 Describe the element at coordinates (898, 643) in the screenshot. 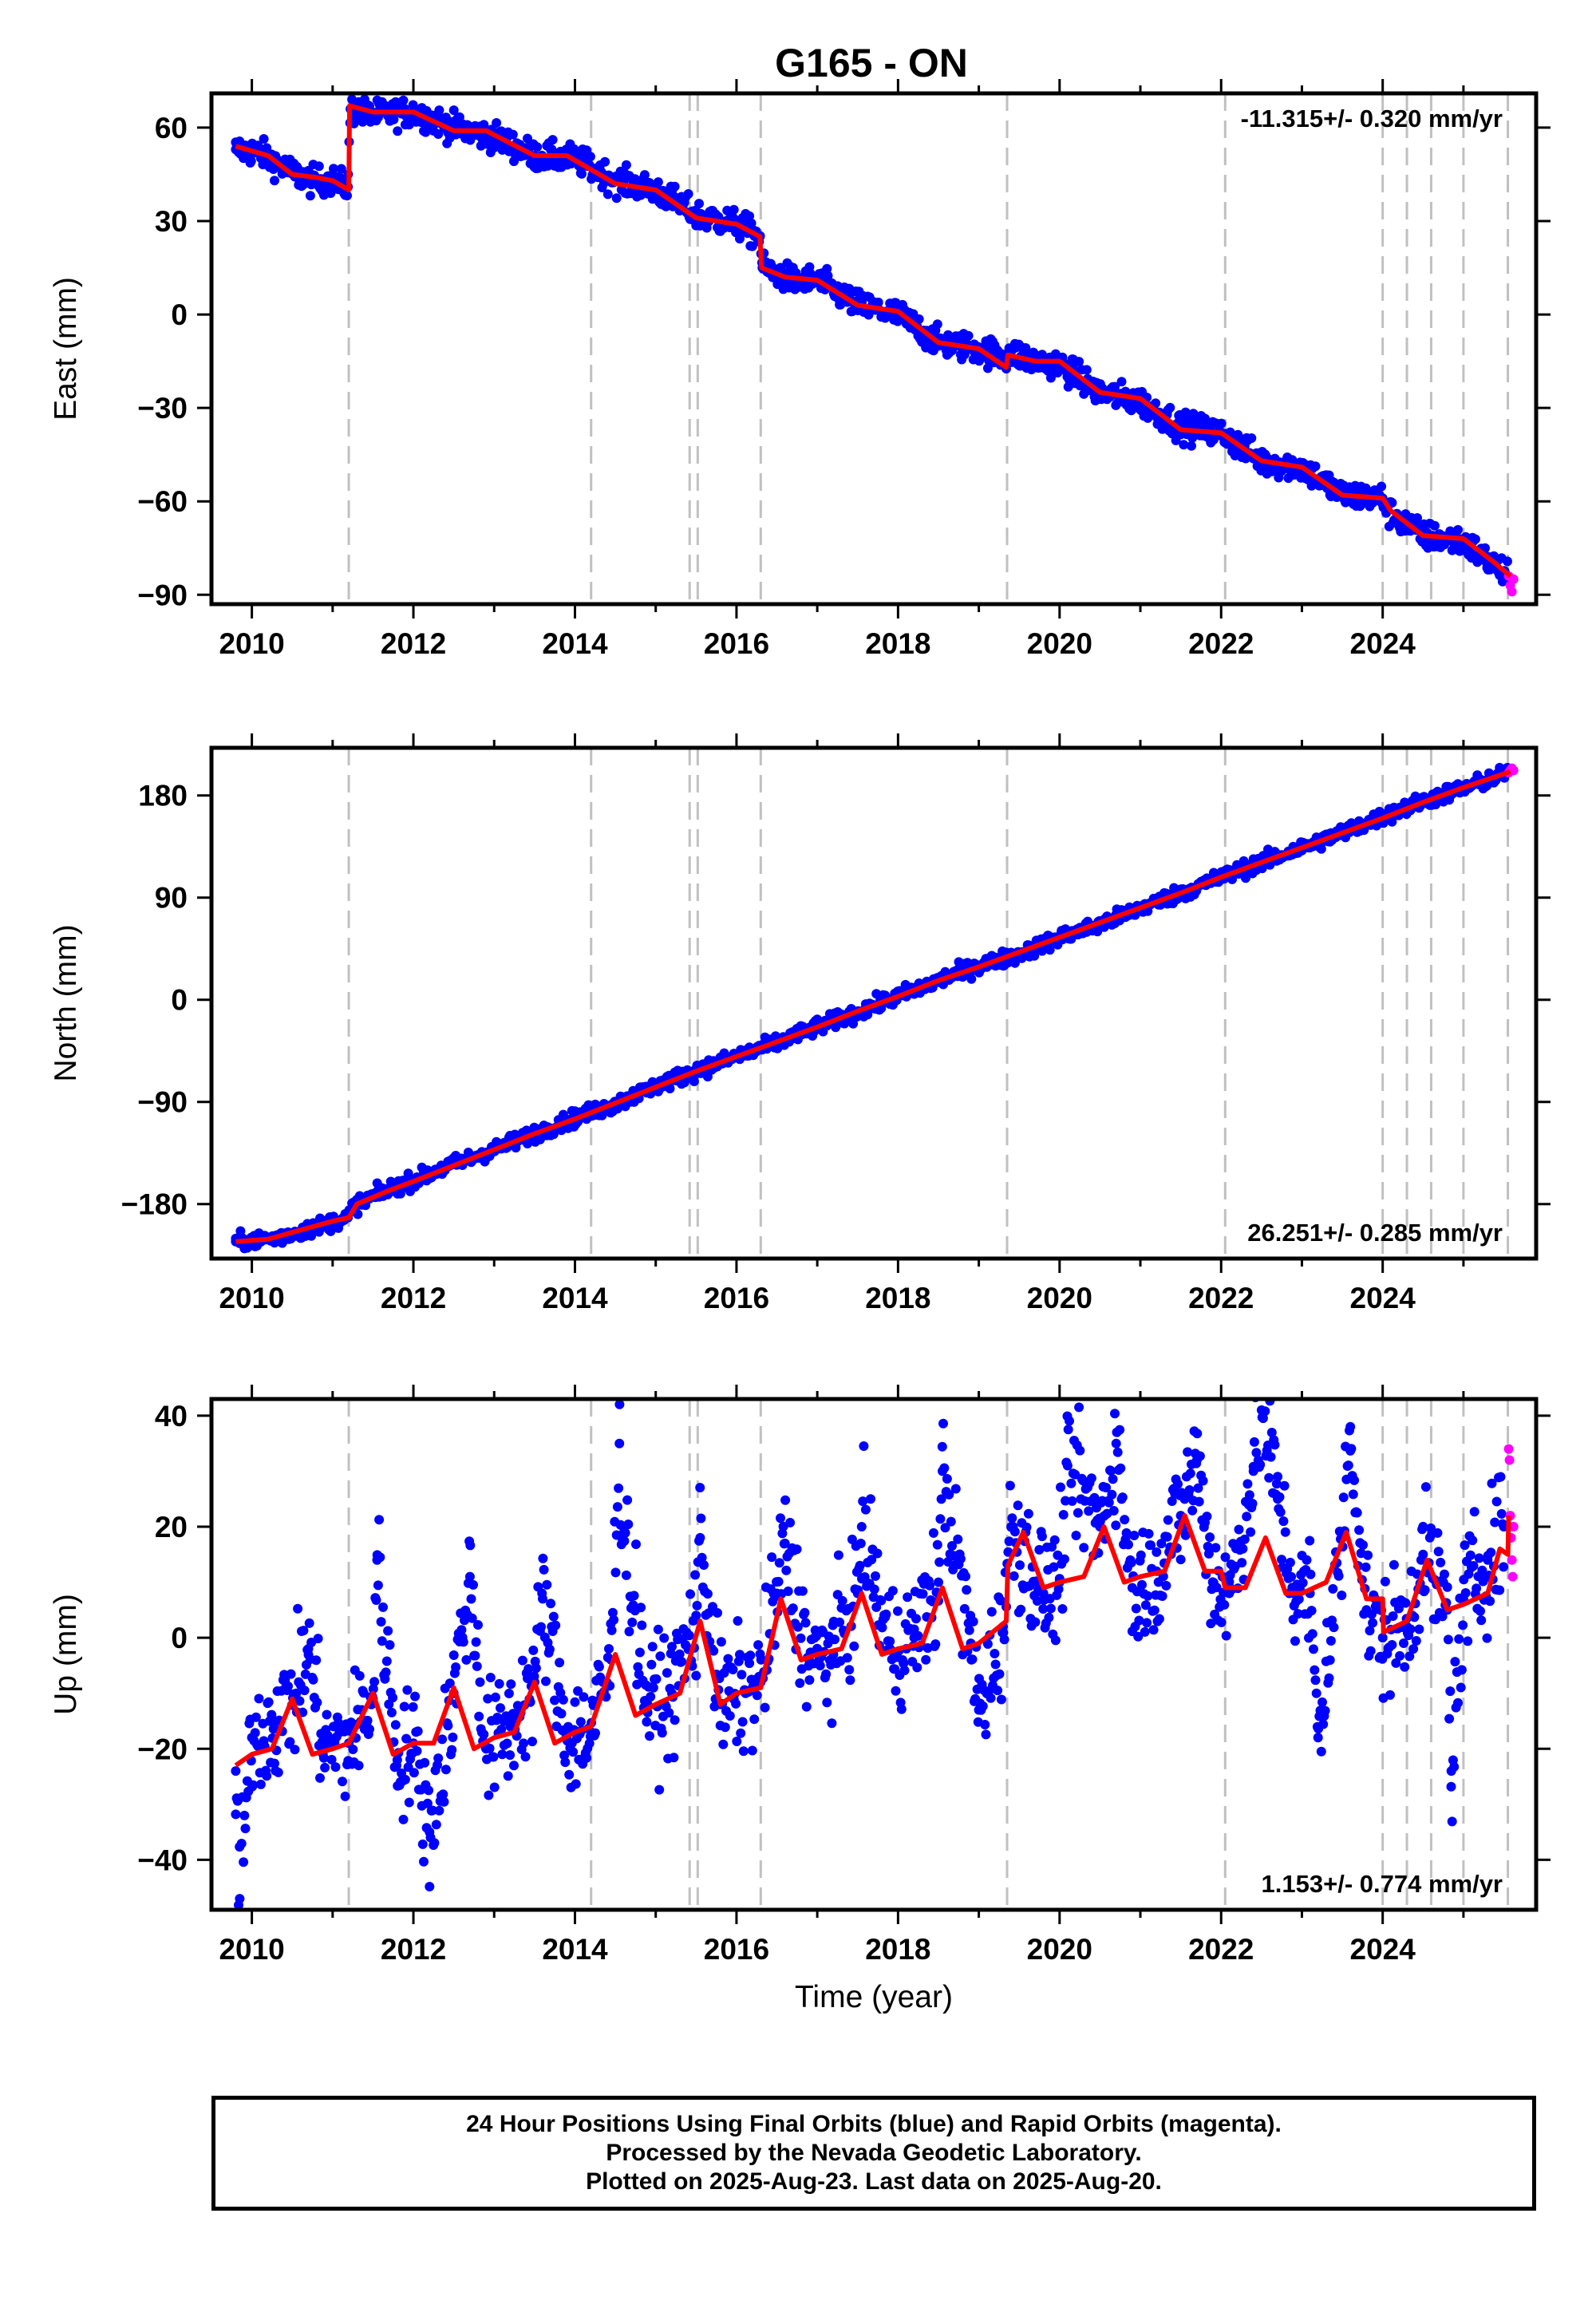

I see `x-tick-label: 2018` at that location.